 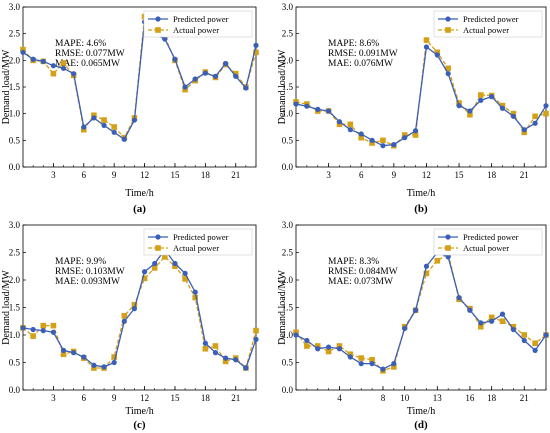 I want to click on legend-box, so click(x=198, y=24).